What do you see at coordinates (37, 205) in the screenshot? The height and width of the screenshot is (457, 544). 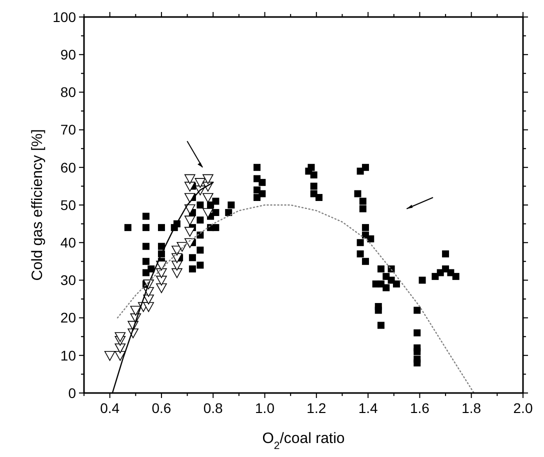 I see `y-axis-title: Cold gas efficiency [%]` at bounding box center [37, 205].